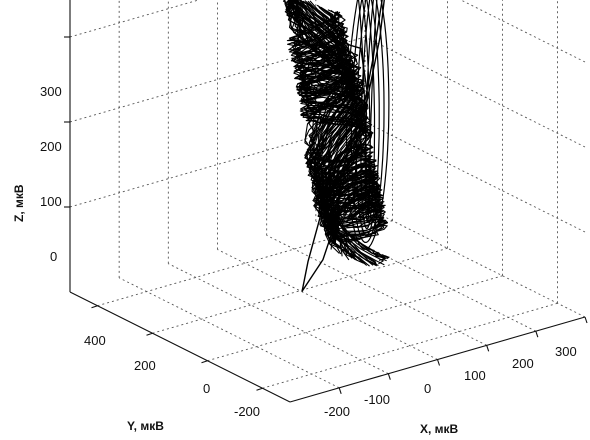  What do you see at coordinates (475, 375) in the screenshot?
I see `x-tick-label: 100` at bounding box center [475, 375].